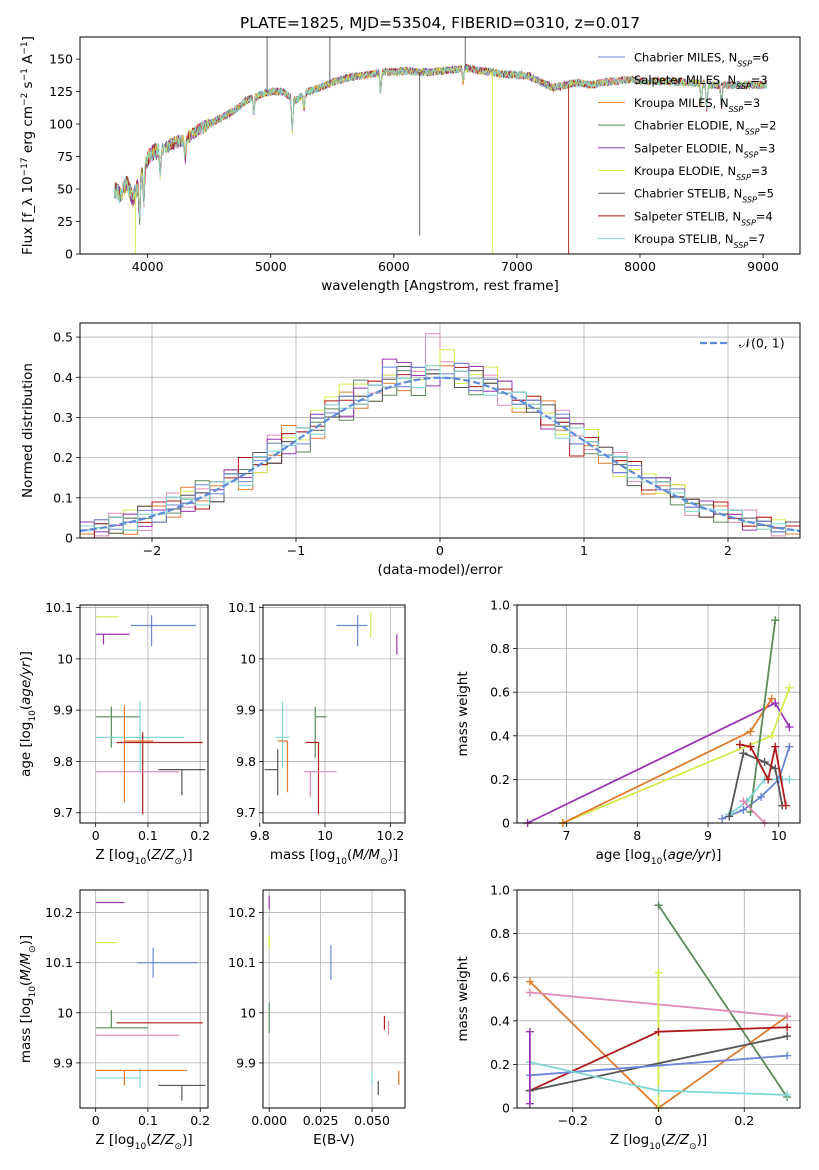 Image resolution: width=819 pixels, height=1170 pixels. I want to click on panel-mass-vs-ebv: 0.000 0.025 0.050 9.9 10 10.1 10.2 E(B-V), so click(317, 1018).